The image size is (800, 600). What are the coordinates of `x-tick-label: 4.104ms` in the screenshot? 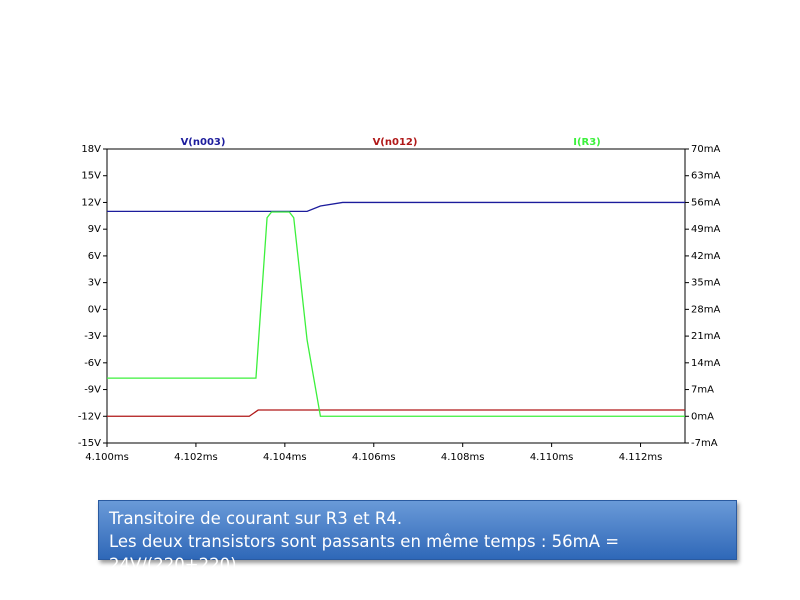 It's located at (285, 457).